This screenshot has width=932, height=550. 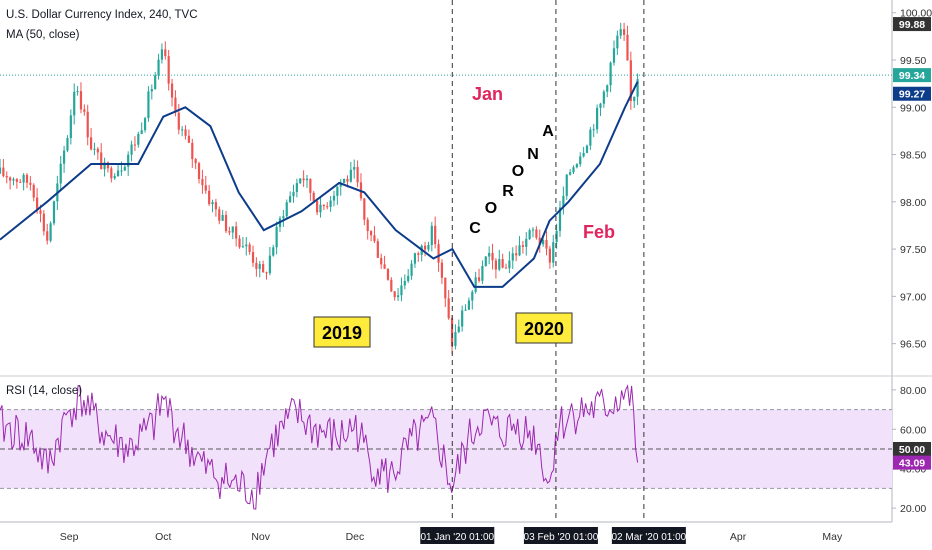 I want to click on symbol-title: U.S. Dollar Currency Index, 240, TVC, so click(x=102, y=15).